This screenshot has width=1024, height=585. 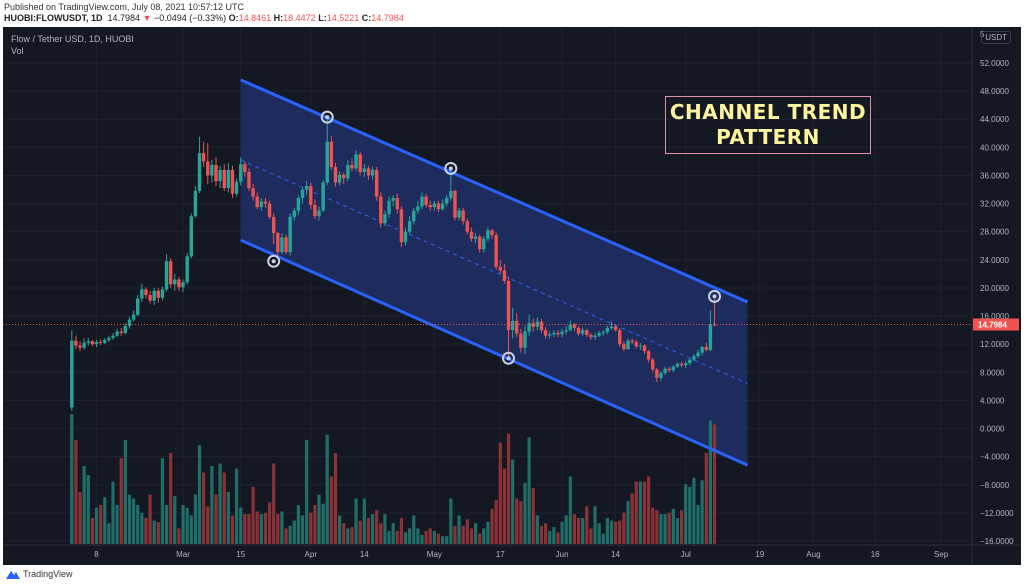 I want to click on high-value: 18.4472, so click(x=299, y=18).